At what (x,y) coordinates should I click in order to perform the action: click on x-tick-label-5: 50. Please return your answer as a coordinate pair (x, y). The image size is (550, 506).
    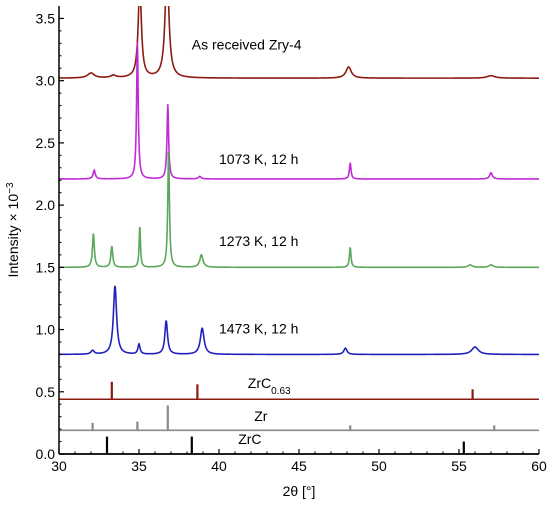
    Looking at the image, I should click on (379, 466).